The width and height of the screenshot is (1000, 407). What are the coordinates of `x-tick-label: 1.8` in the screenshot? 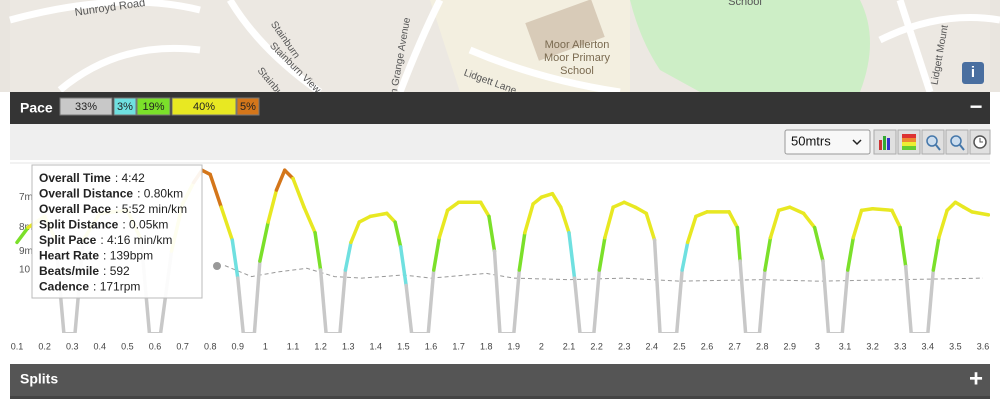 It's located at (486, 346).